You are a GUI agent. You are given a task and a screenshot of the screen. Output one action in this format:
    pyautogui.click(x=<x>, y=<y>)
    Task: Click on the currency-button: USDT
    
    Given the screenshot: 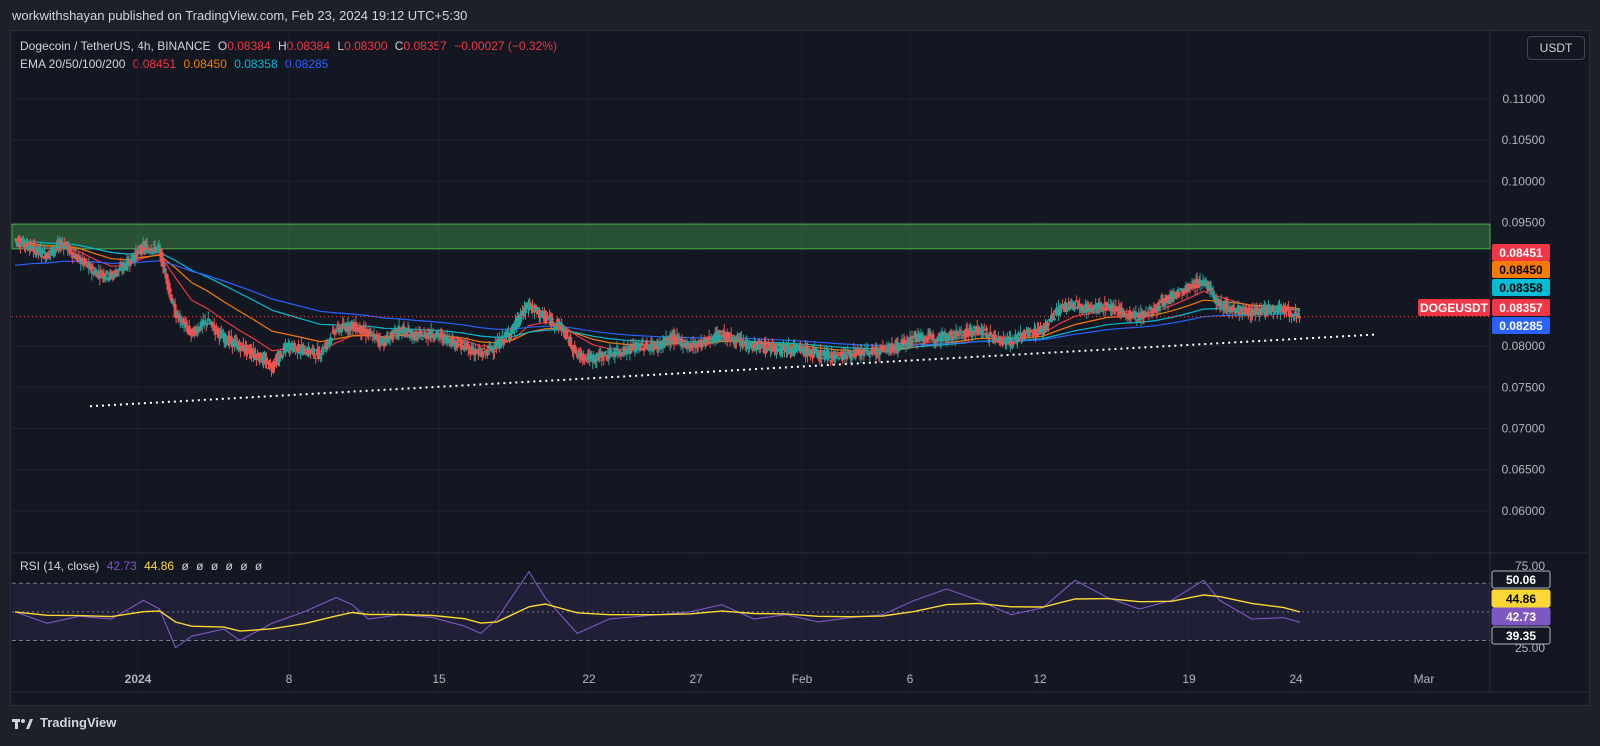 What is the action you would take?
    pyautogui.click(x=1556, y=48)
    